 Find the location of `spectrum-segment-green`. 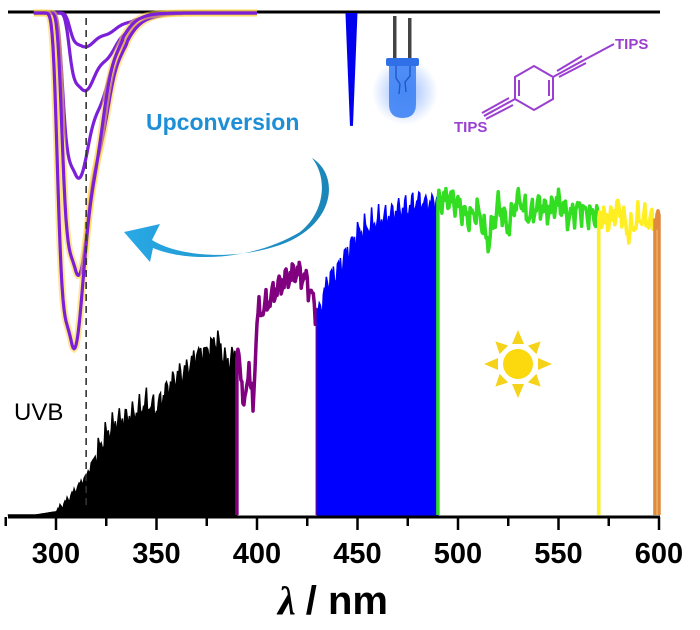

spectrum-segment-green is located at coordinates (518, 350).